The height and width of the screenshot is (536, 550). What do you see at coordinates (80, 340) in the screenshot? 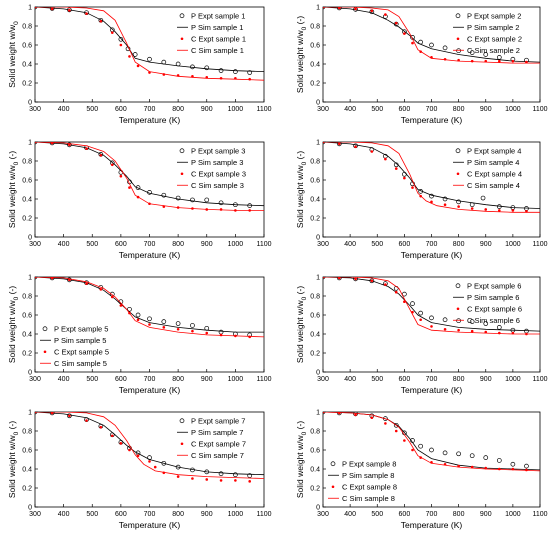
I see `legend-label: P Sim sample 5` at bounding box center [80, 340].